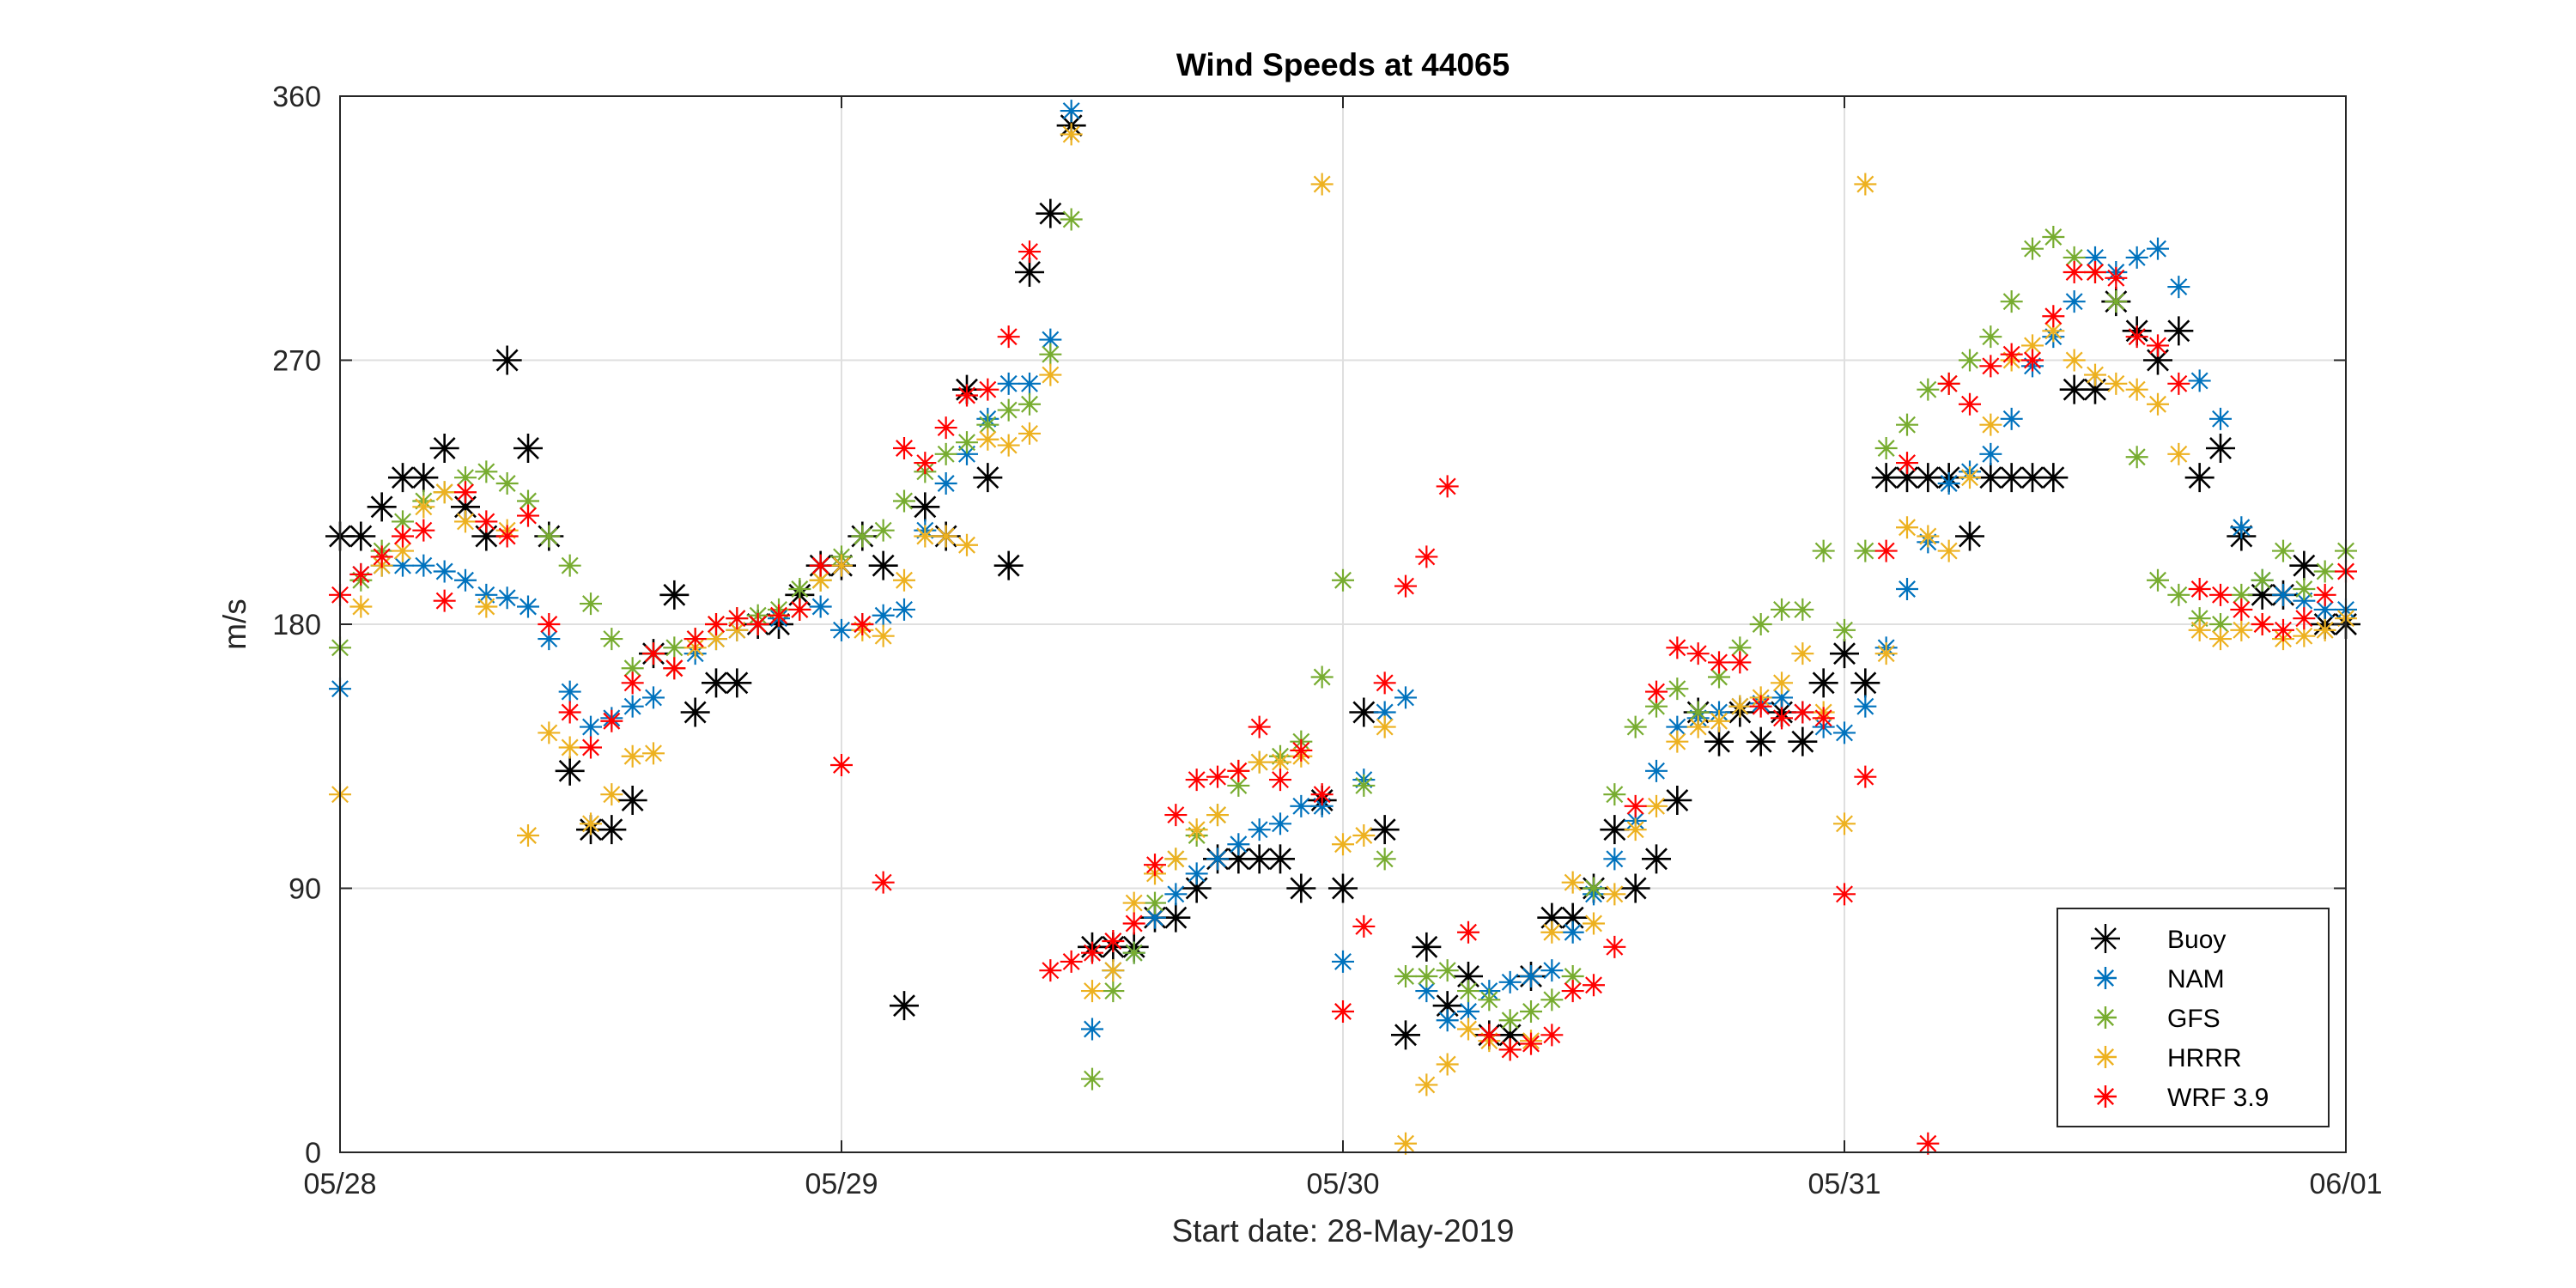  I want to click on legend: Buoy NAM GFS HRRR WRF 3.9, so click(2193, 1017).